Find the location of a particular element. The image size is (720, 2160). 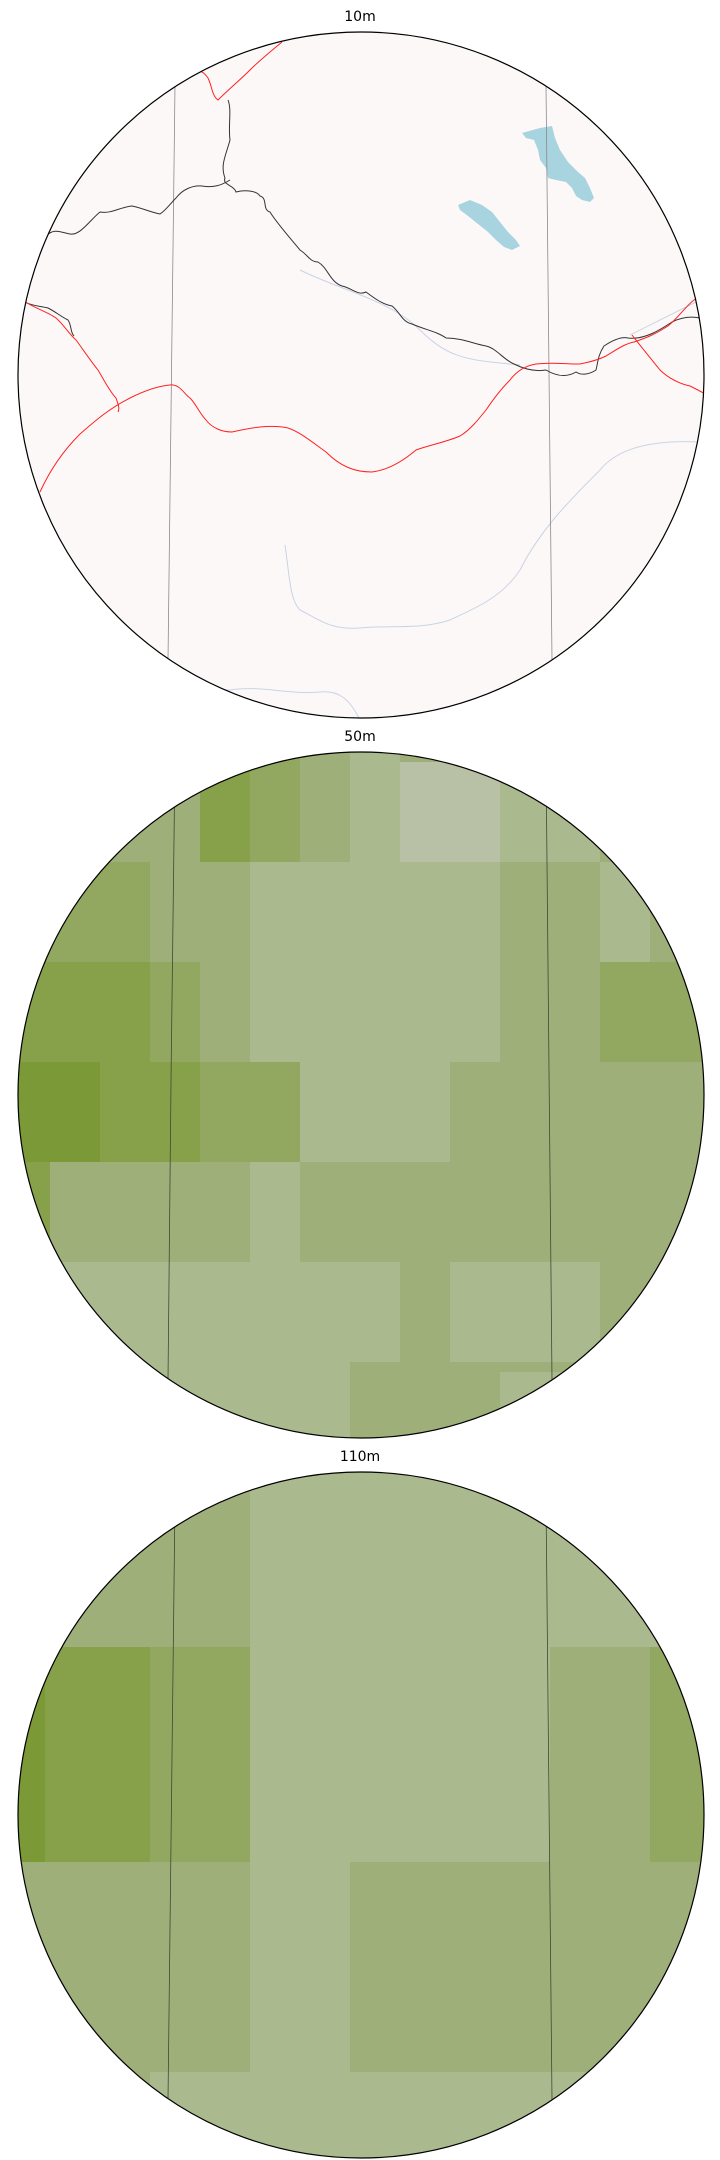

panel-title: 10m is located at coordinates (360, 17).